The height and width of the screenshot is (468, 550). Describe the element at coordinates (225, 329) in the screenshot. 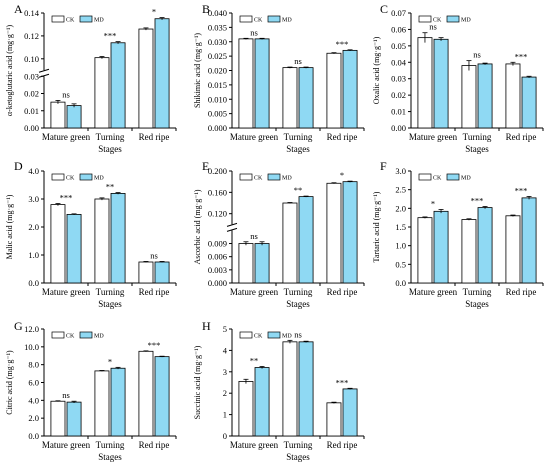

I see `y-tick-label: 5` at that location.